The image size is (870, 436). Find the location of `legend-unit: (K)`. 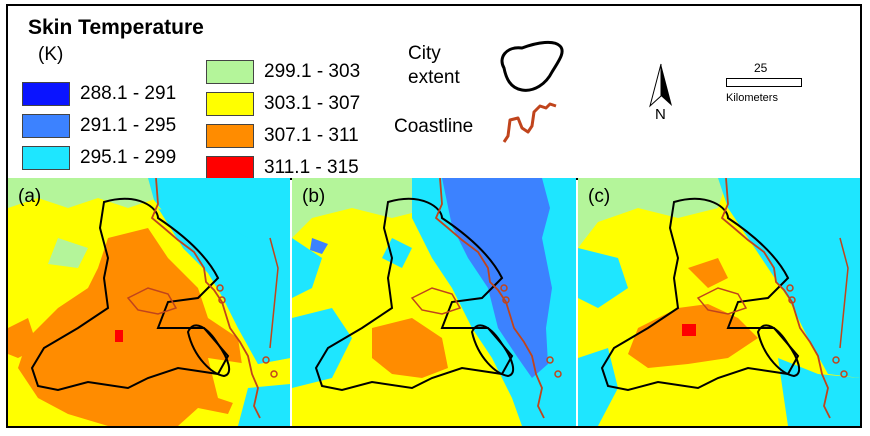

legend-unit: (K) is located at coordinates (51, 54).